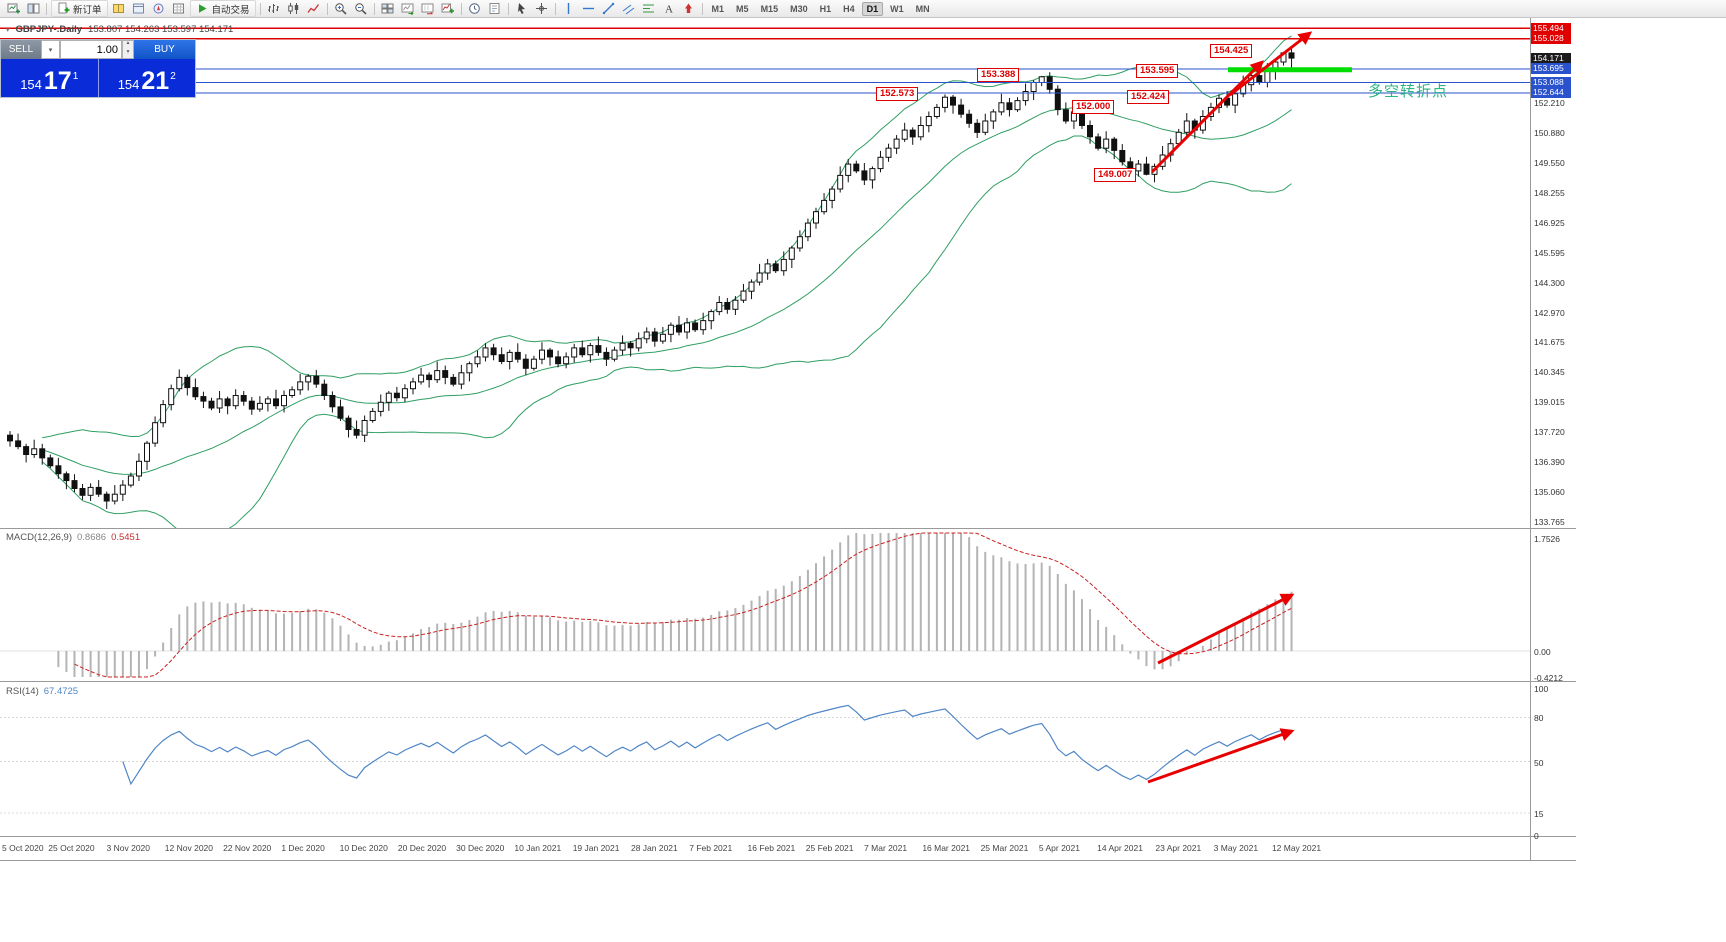  I want to click on chevron-down-icon: ▾, so click(50, 50).